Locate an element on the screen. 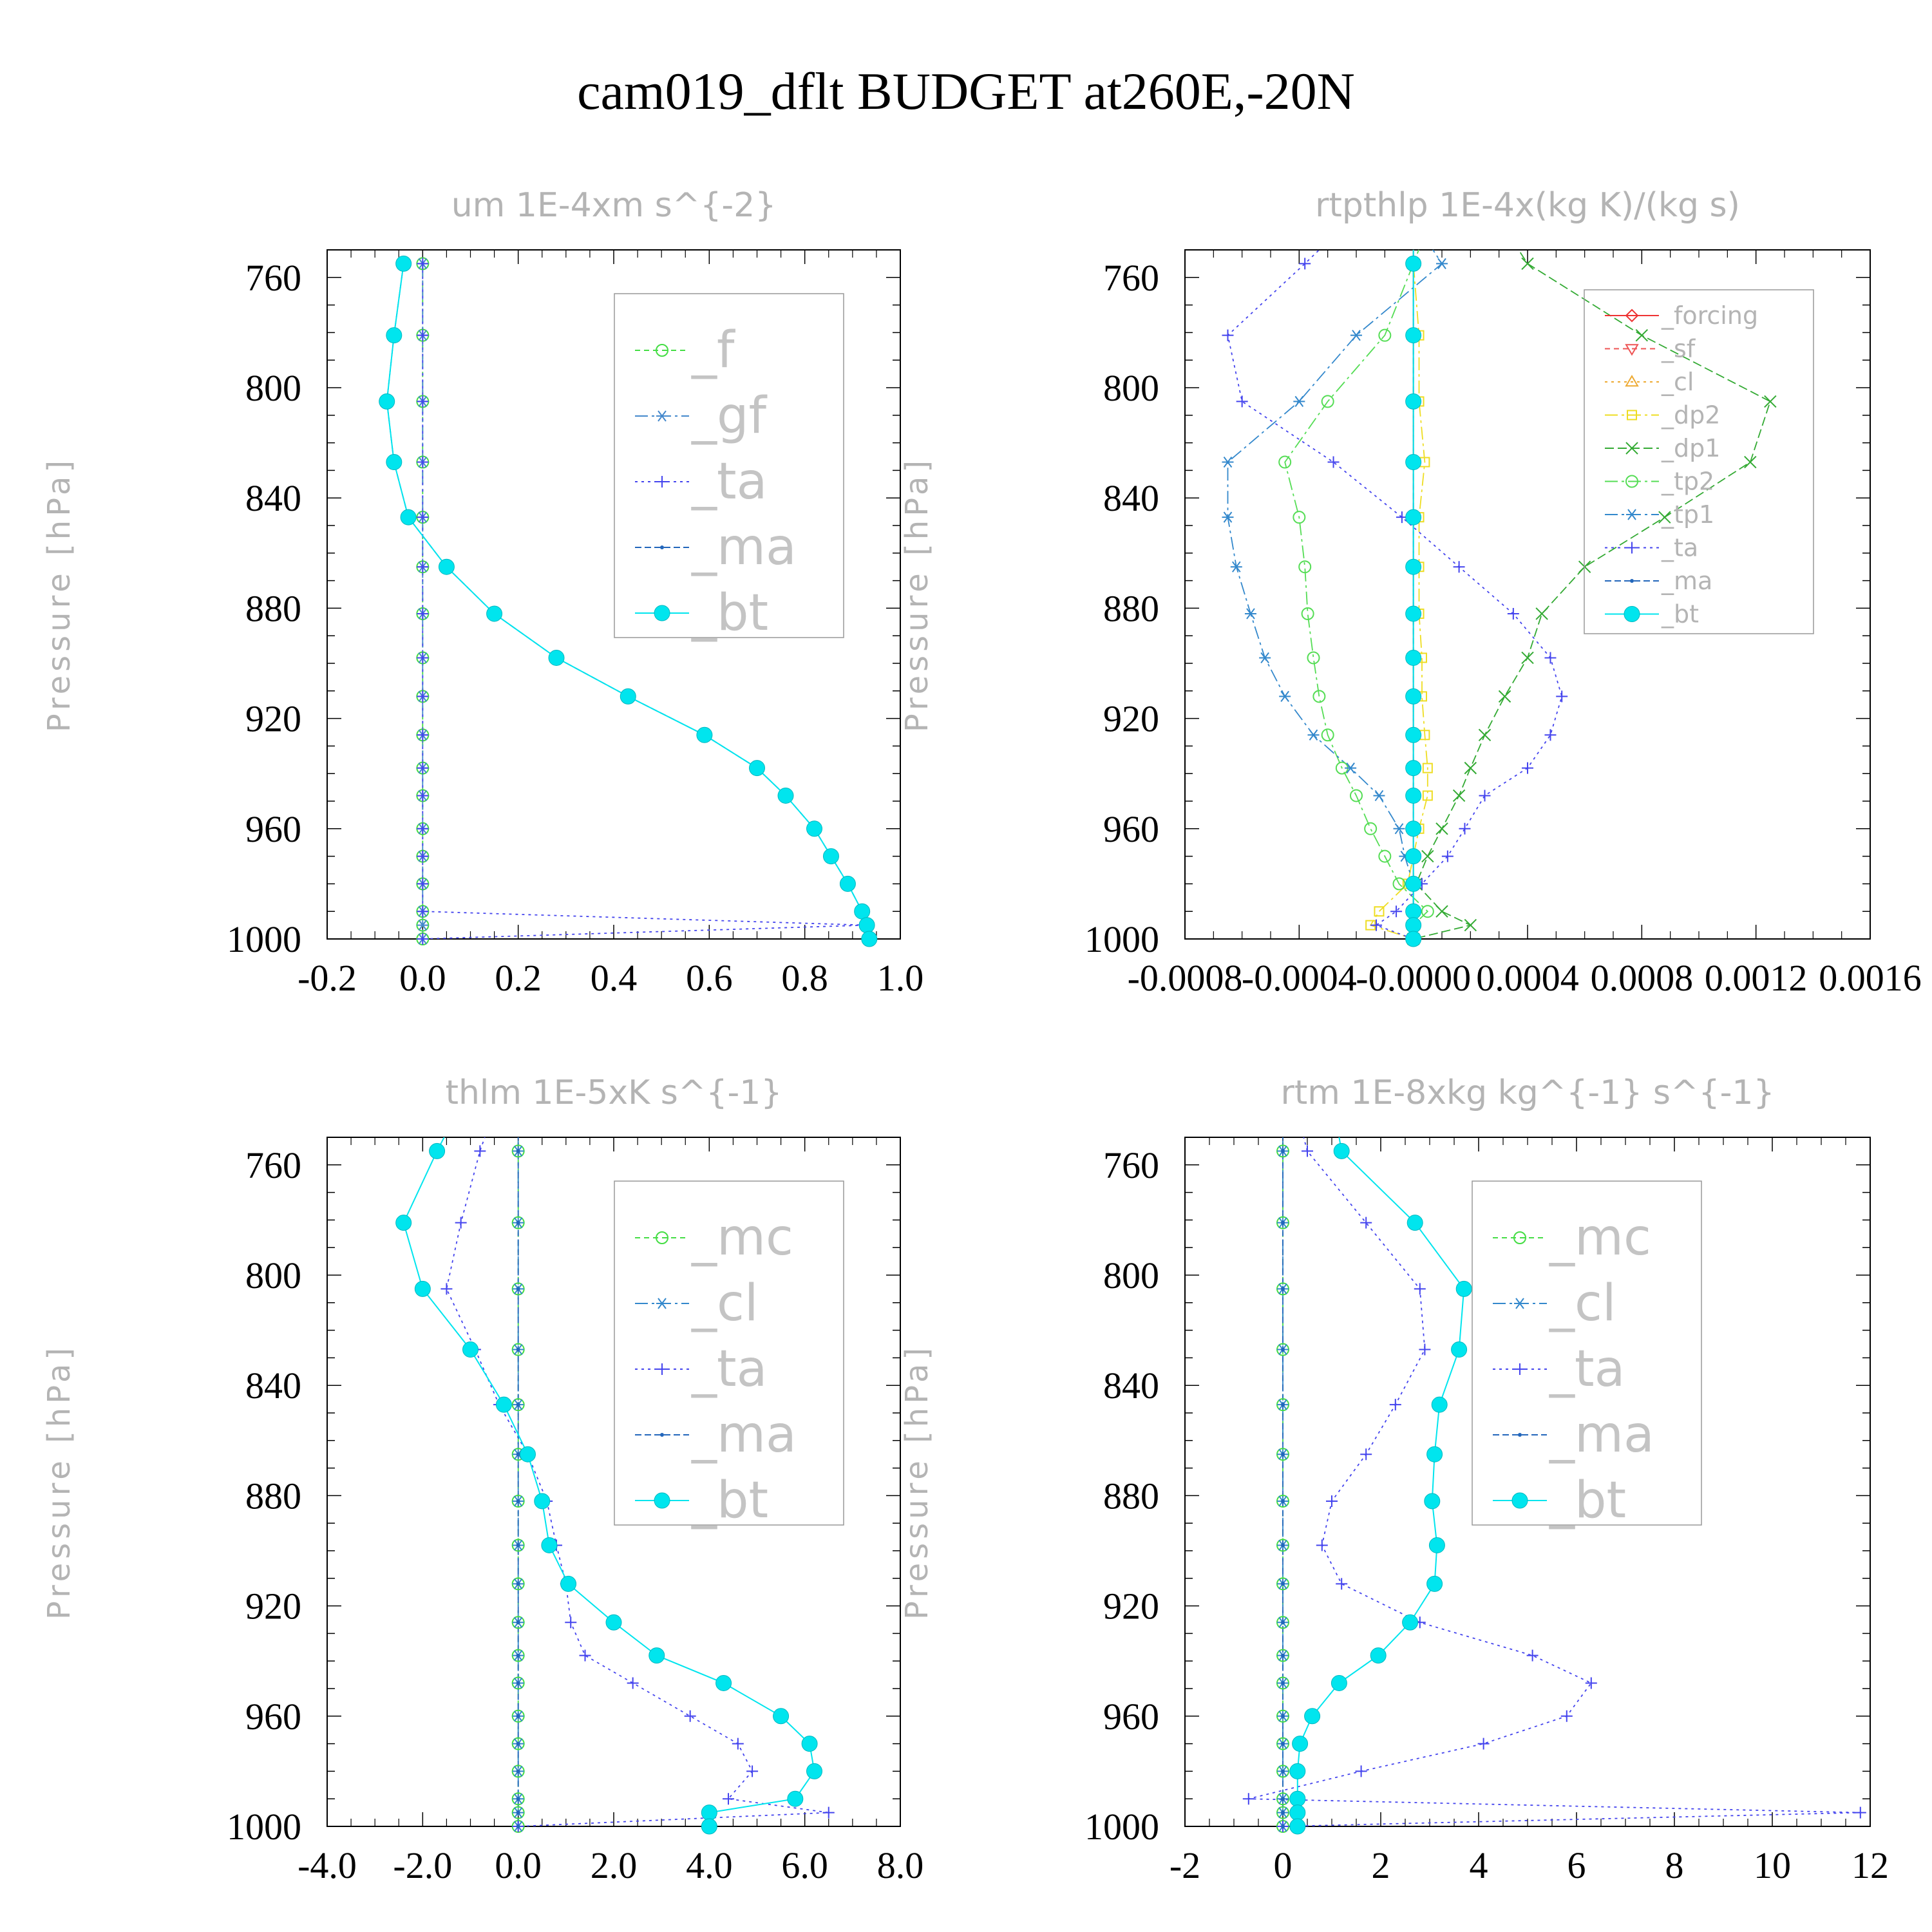 The height and width of the screenshot is (1932, 1932). legend-label: _dp1 is located at coordinates (1690, 448).